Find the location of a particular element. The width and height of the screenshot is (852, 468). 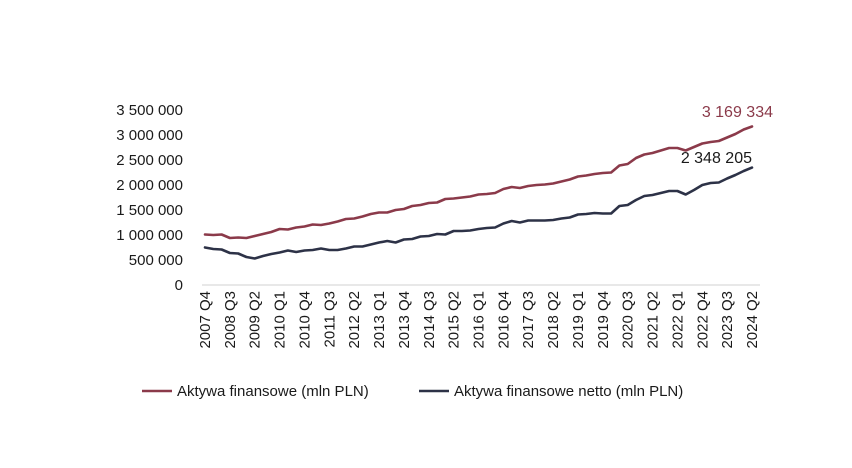

x-tick-label: 2008 Q3 is located at coordinates (230, 320).